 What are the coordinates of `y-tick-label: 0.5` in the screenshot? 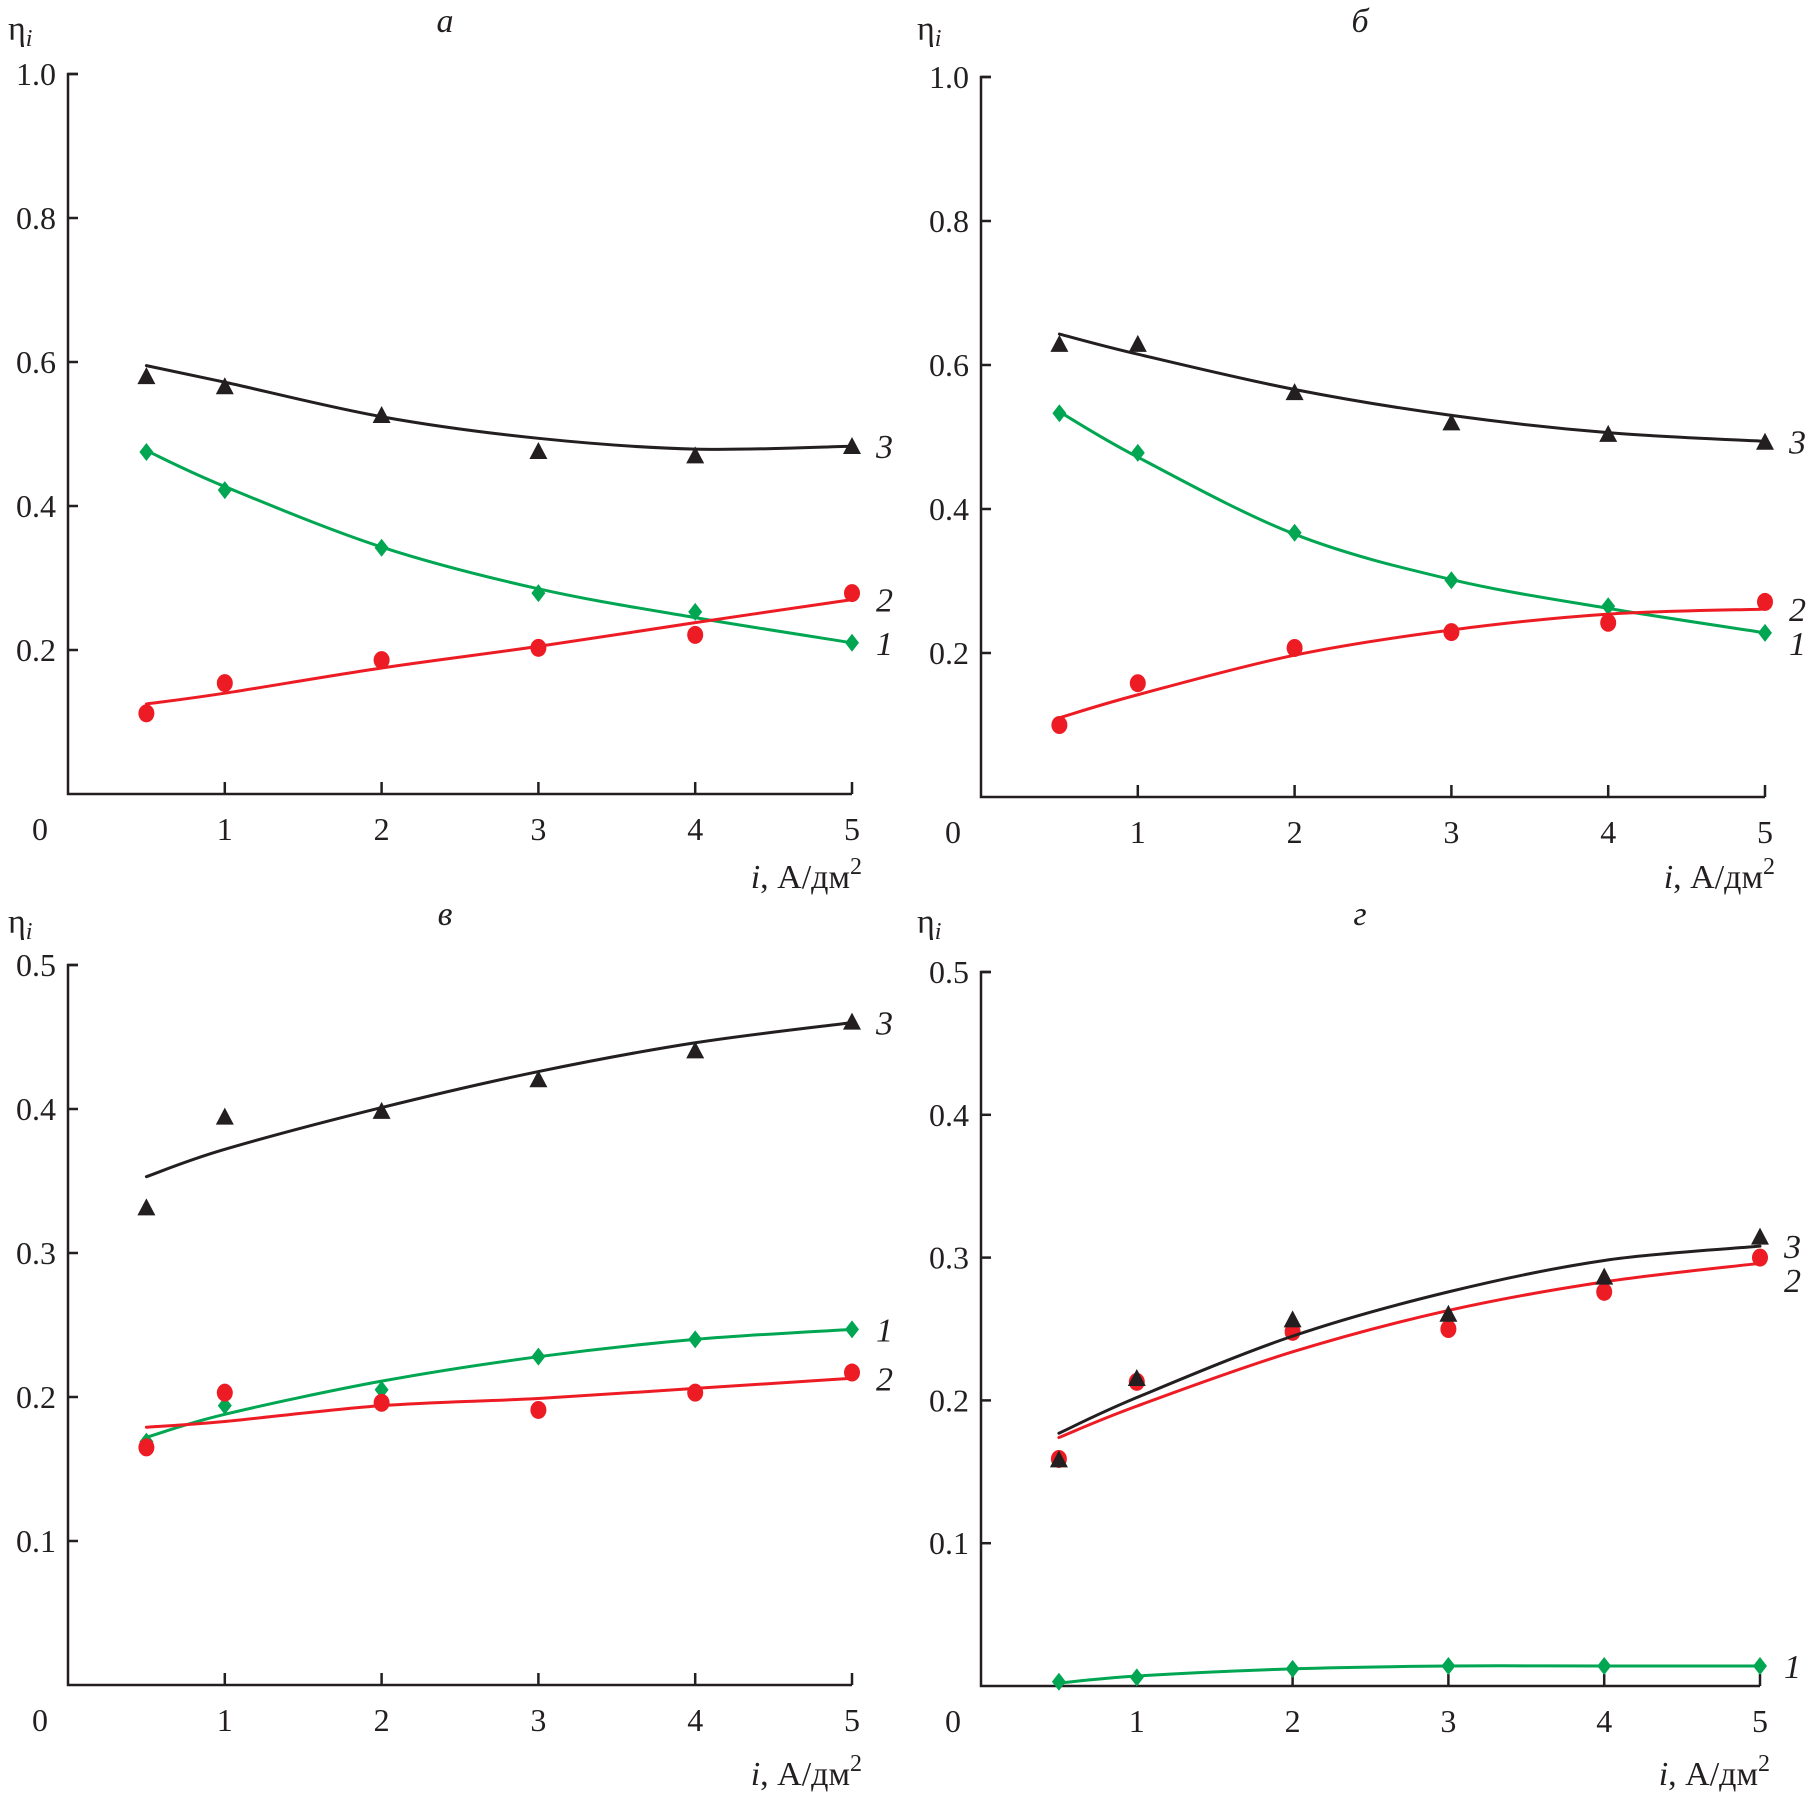 It's located at (949, 972).